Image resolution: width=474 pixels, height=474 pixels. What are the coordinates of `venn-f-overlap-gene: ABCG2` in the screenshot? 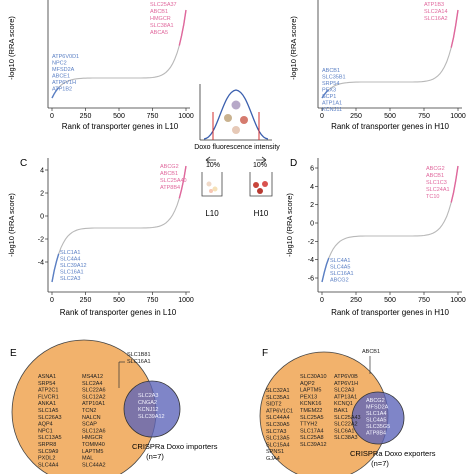 It's located at (375, 401).